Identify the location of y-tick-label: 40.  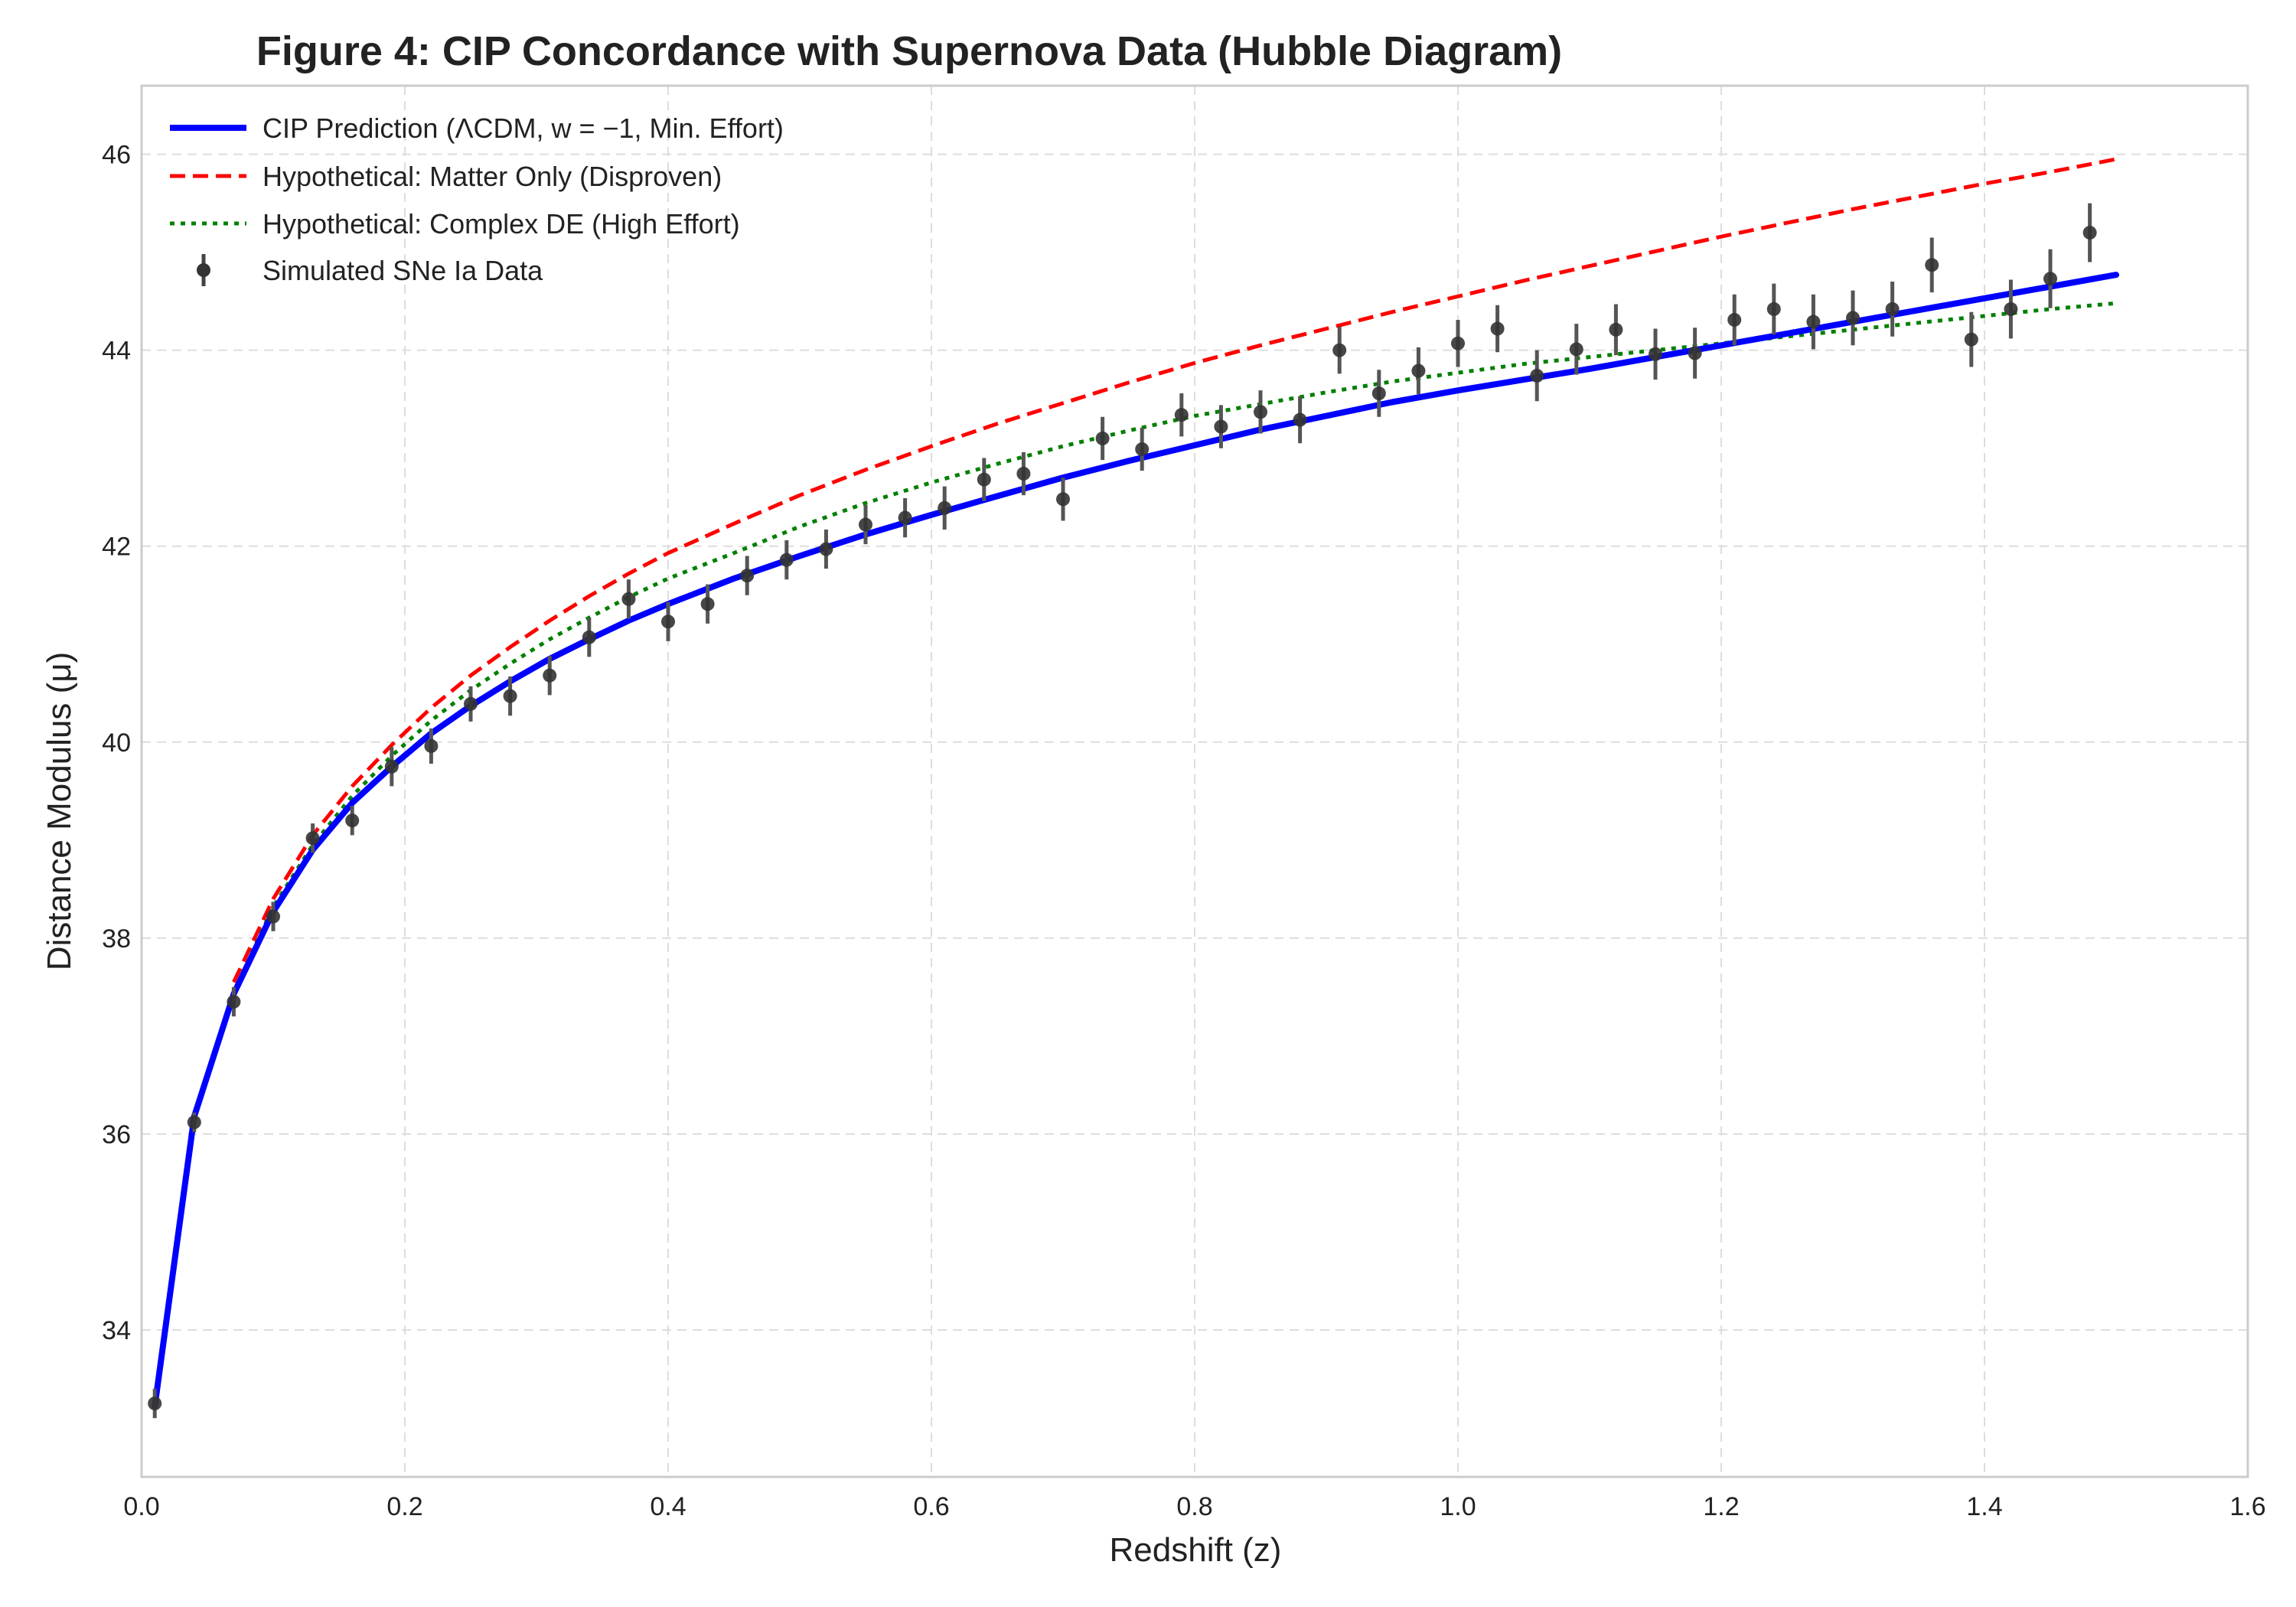
(116, 743).